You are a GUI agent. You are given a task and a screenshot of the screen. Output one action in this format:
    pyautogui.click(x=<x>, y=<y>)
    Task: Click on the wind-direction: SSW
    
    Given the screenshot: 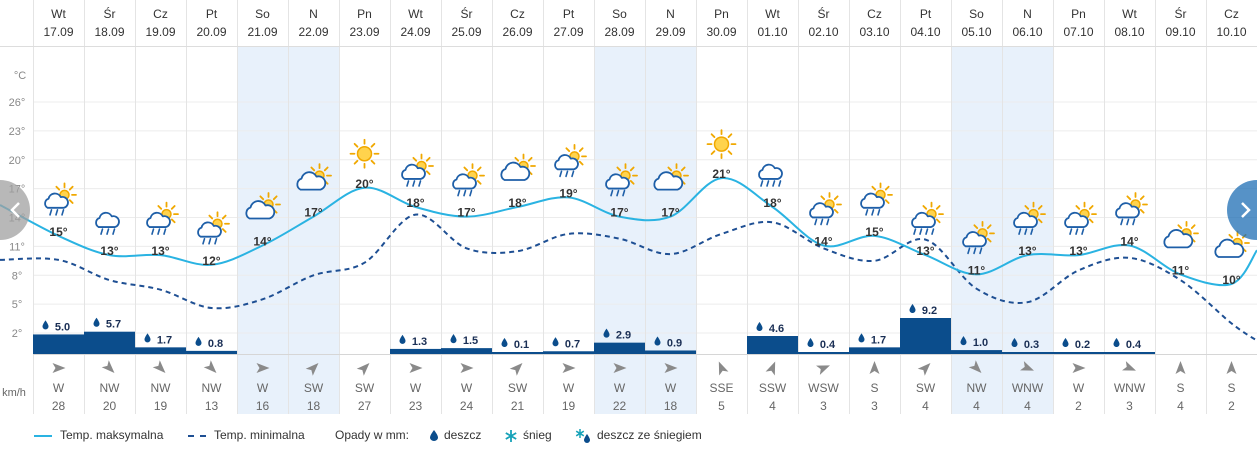 What is the action you would take?
    pyautogui.click(x=773, y=388)
    